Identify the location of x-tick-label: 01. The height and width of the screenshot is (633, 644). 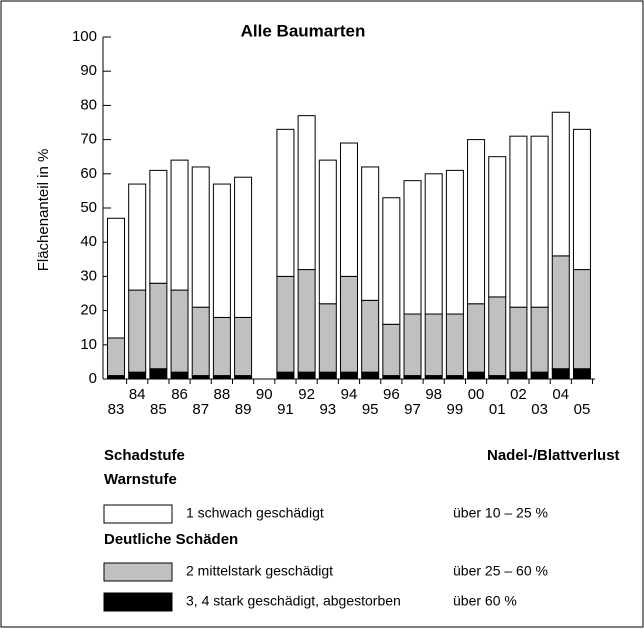
(497, 409).